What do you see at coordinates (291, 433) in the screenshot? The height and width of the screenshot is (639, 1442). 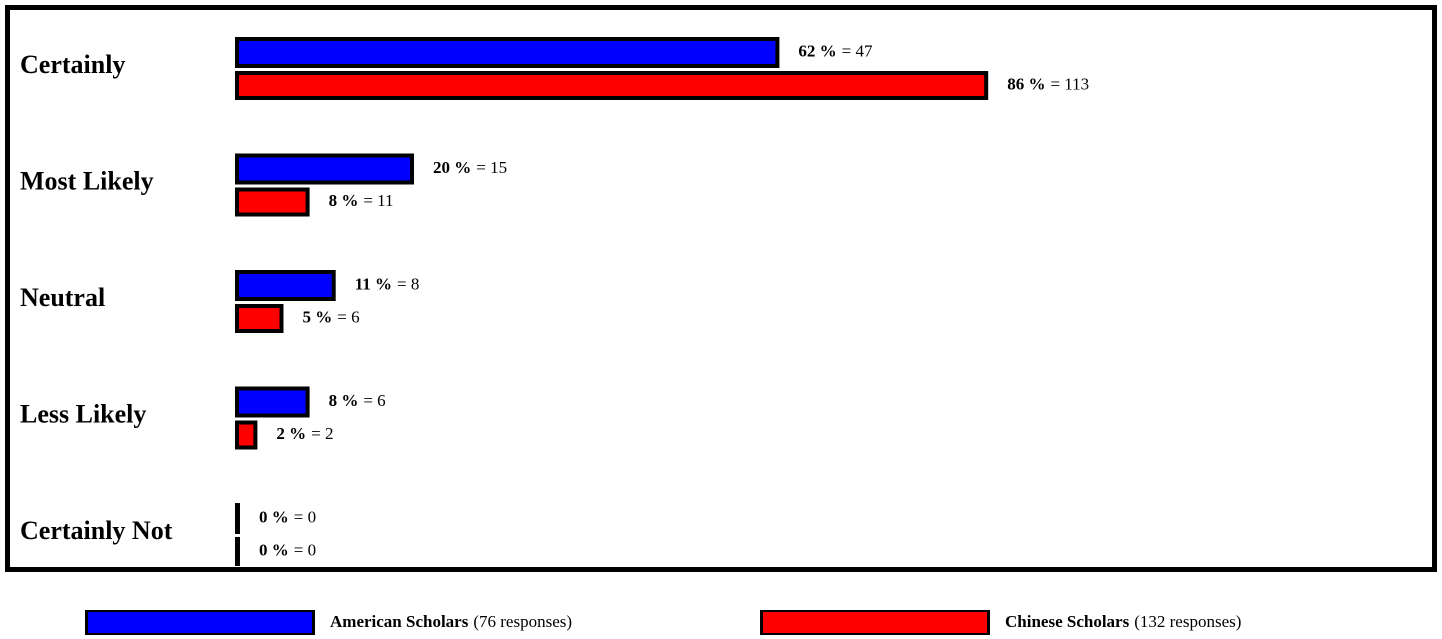 I see `percent-label: 2 %` at bounding box center [291, 433].